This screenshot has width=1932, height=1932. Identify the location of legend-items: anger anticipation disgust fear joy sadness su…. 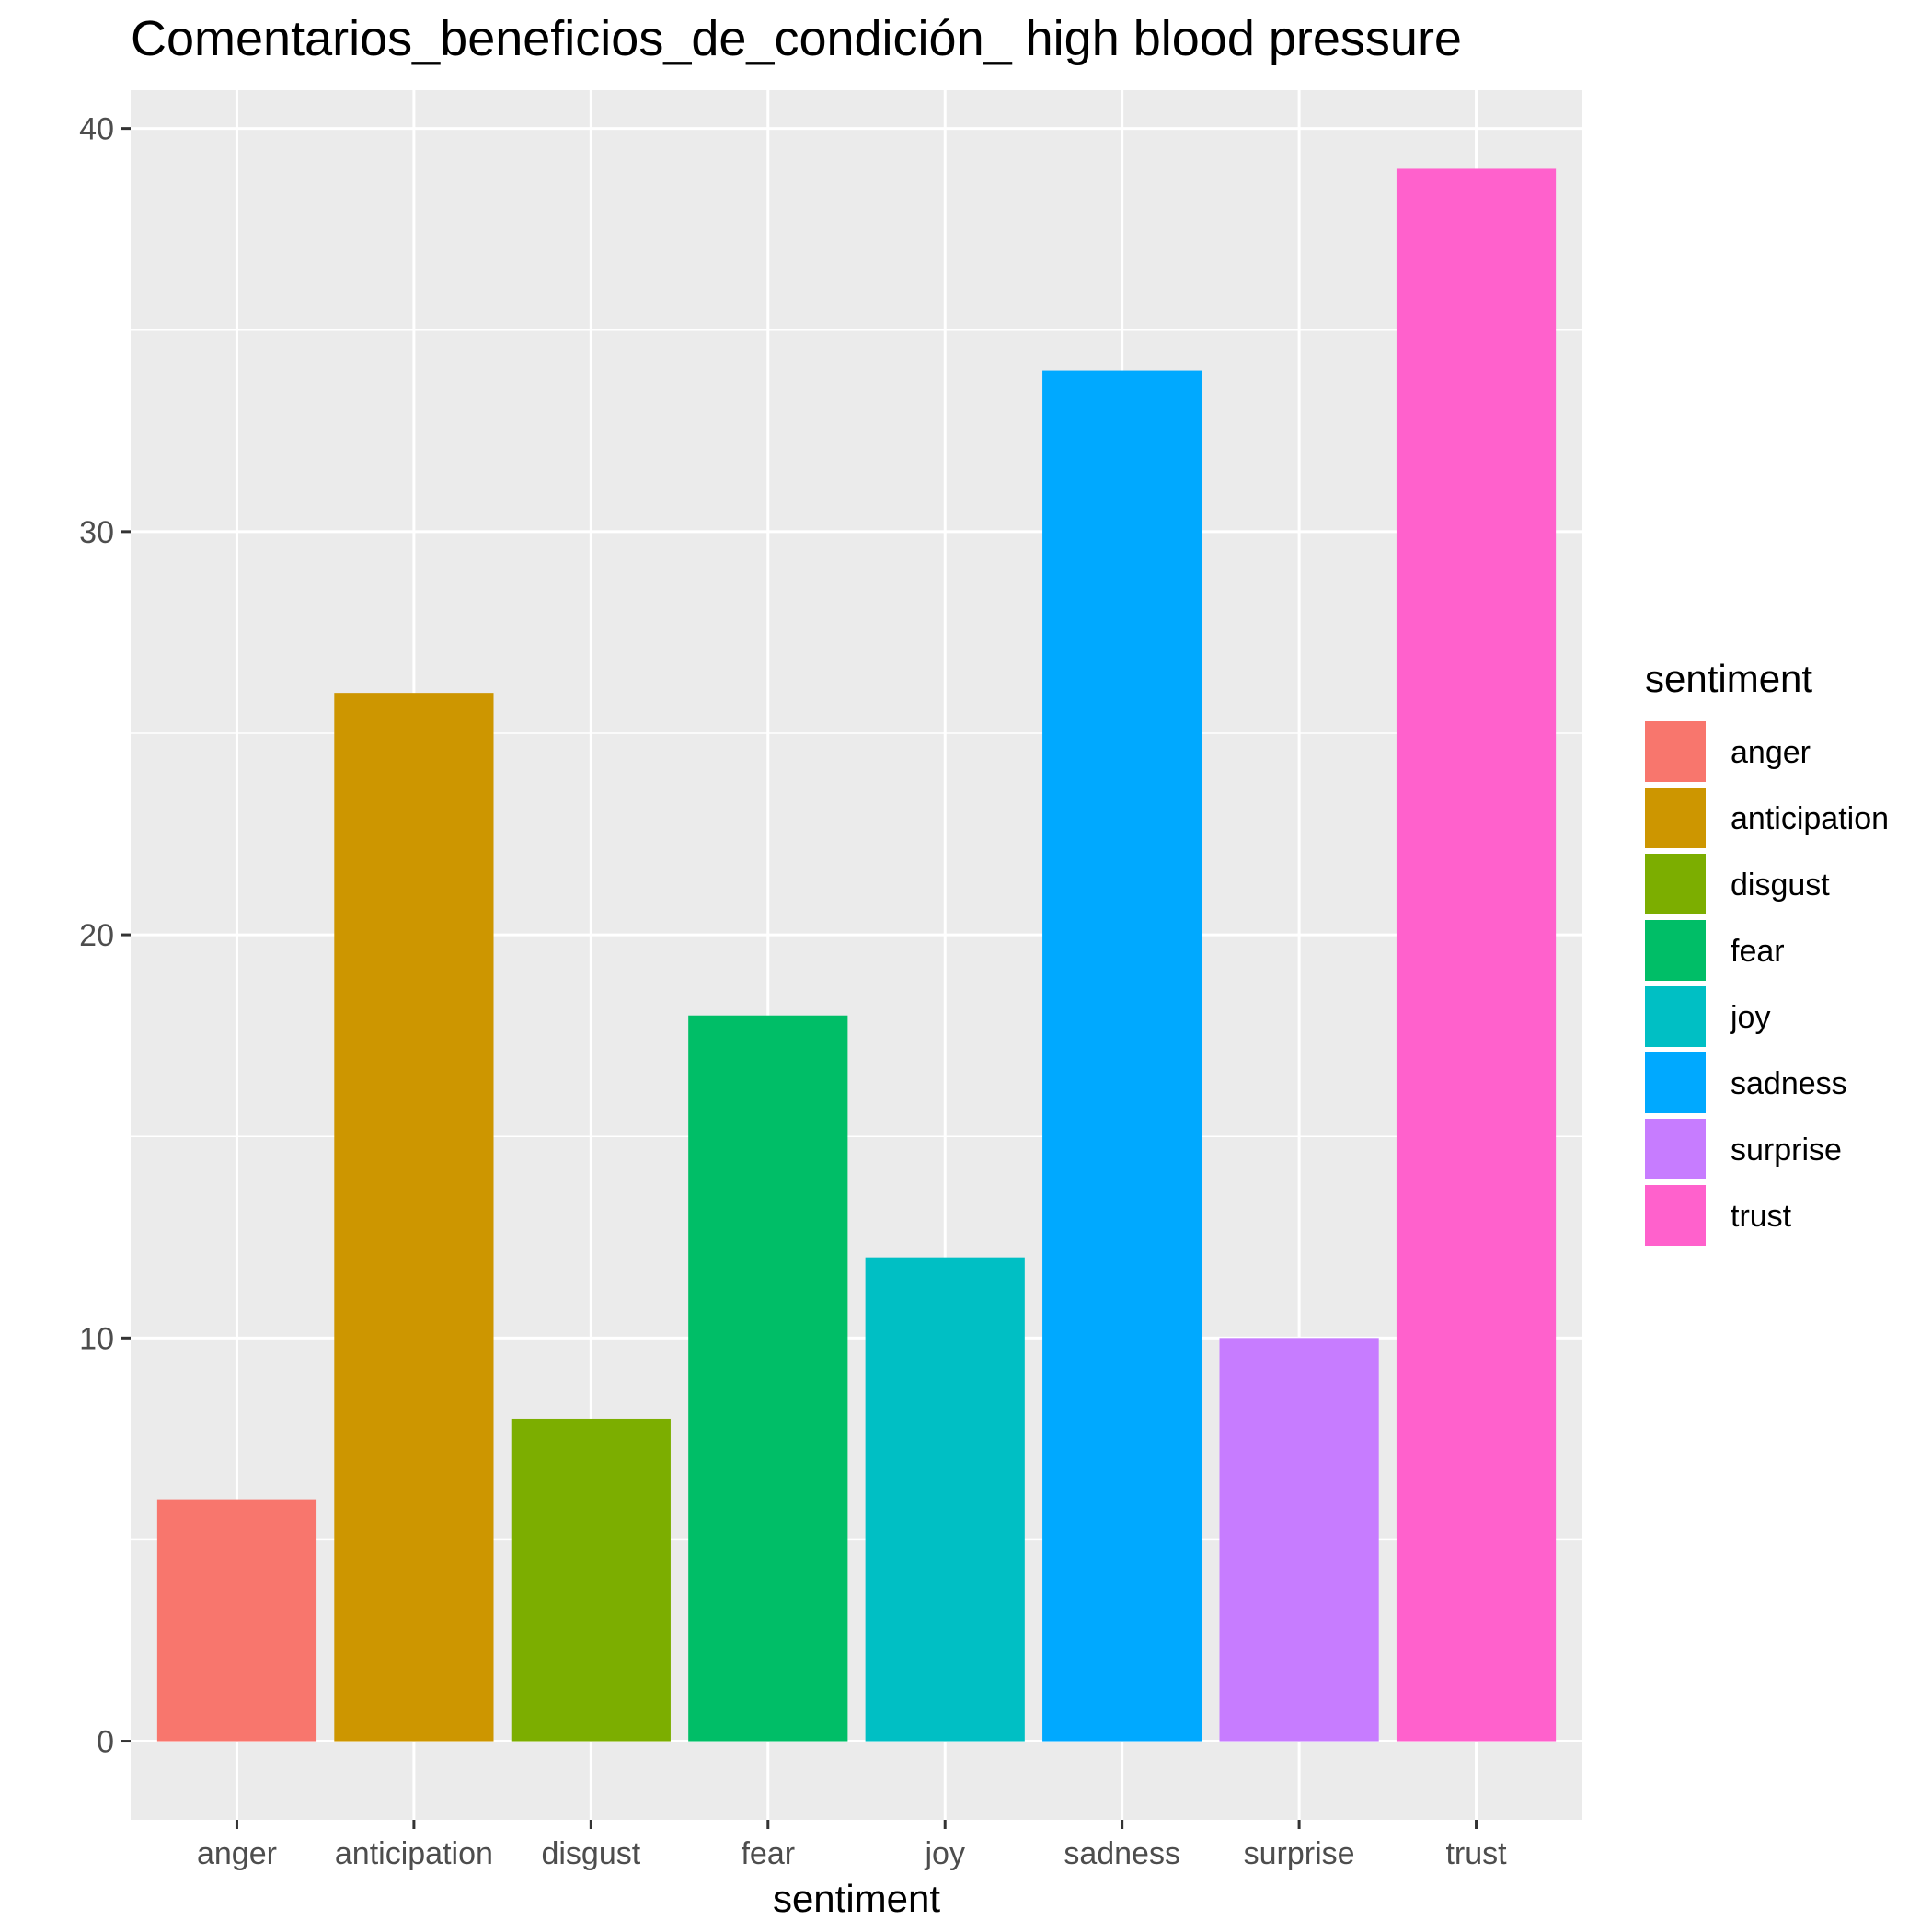
(1767, 983).